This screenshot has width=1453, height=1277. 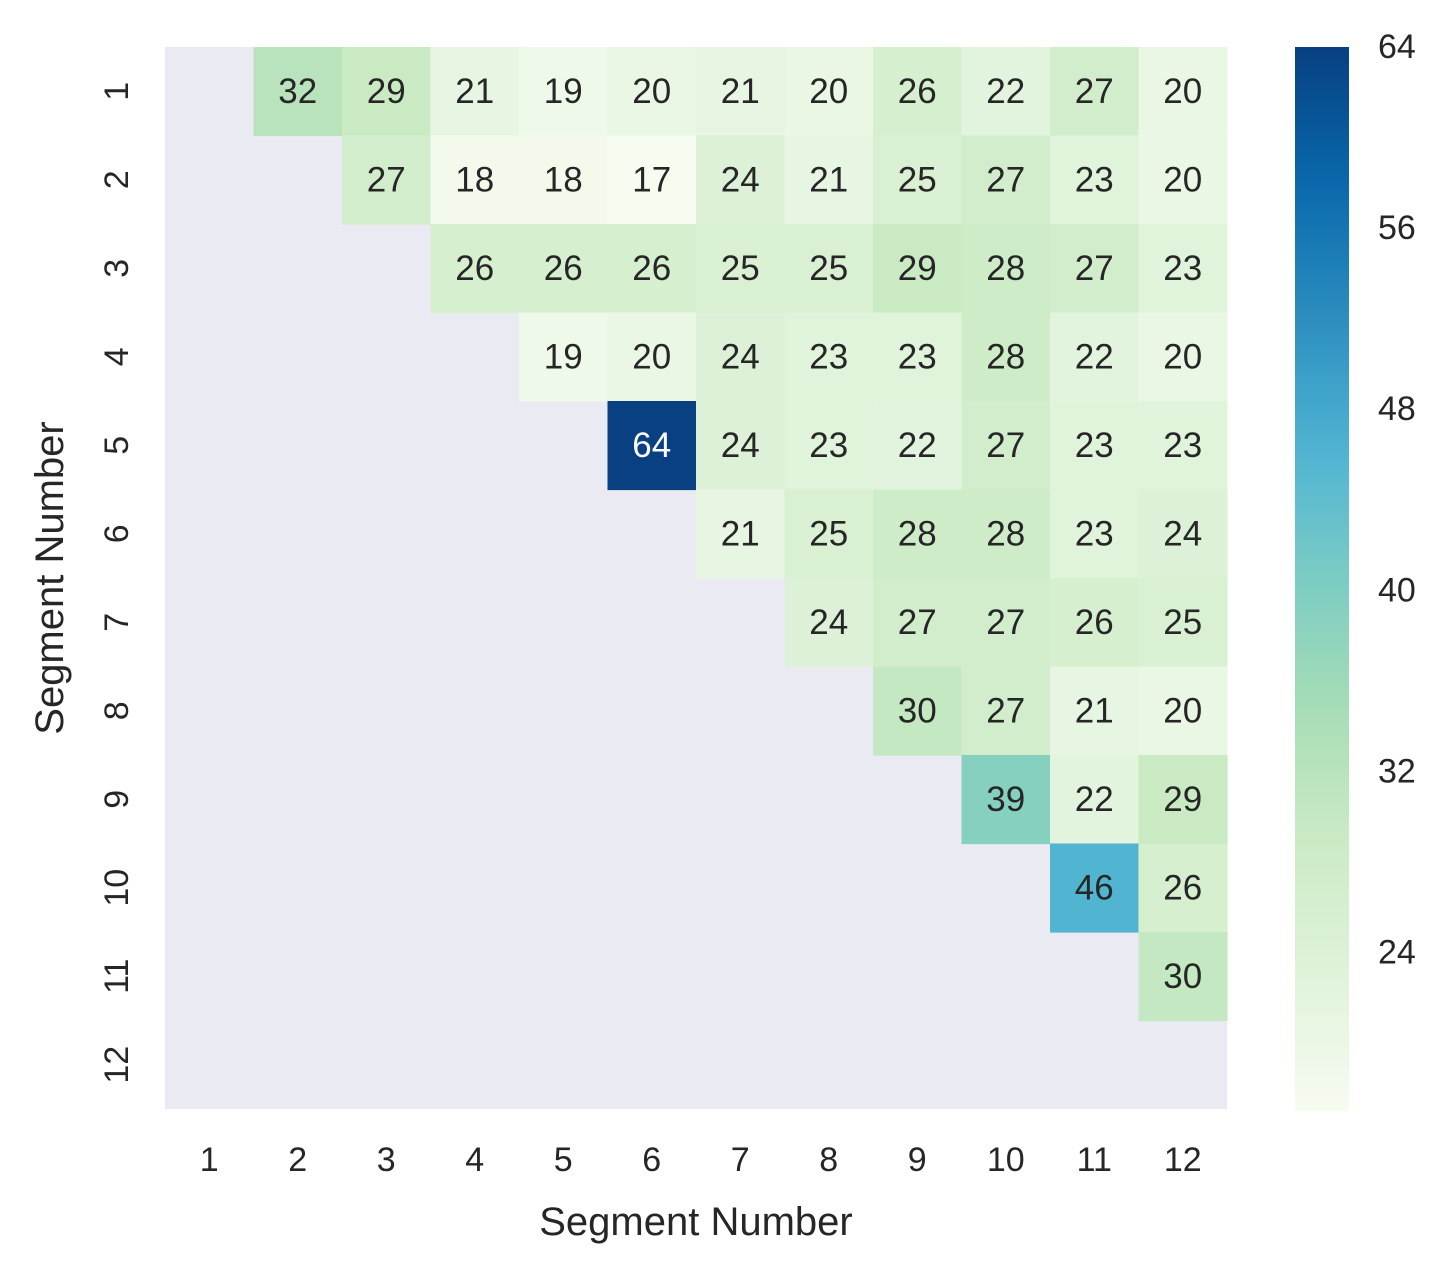 I want to click on y-tick-label: 5, so click(x=117, y=445).